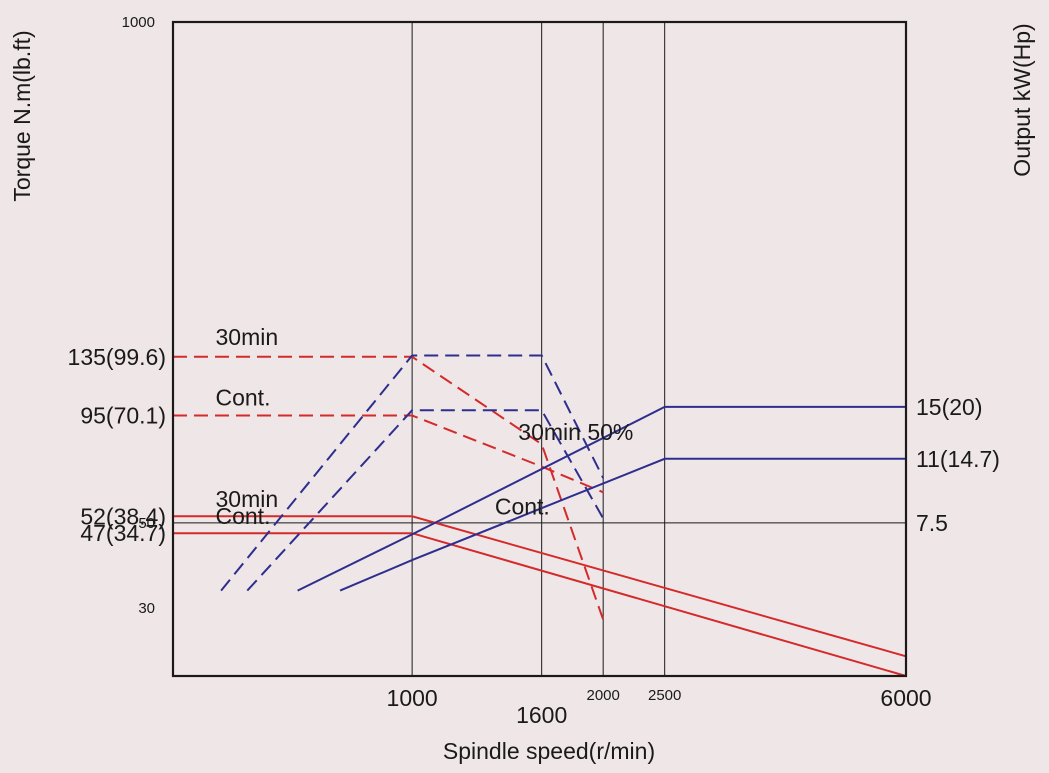  I want to click on annotation-3: 30min, so click(246, 499).